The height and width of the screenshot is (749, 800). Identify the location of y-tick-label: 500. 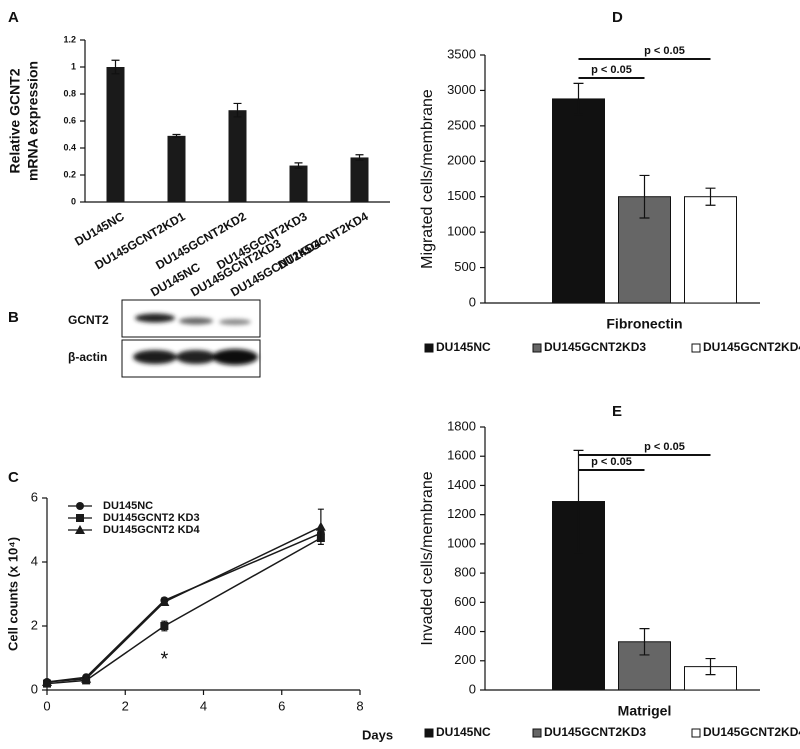
(465, 266).